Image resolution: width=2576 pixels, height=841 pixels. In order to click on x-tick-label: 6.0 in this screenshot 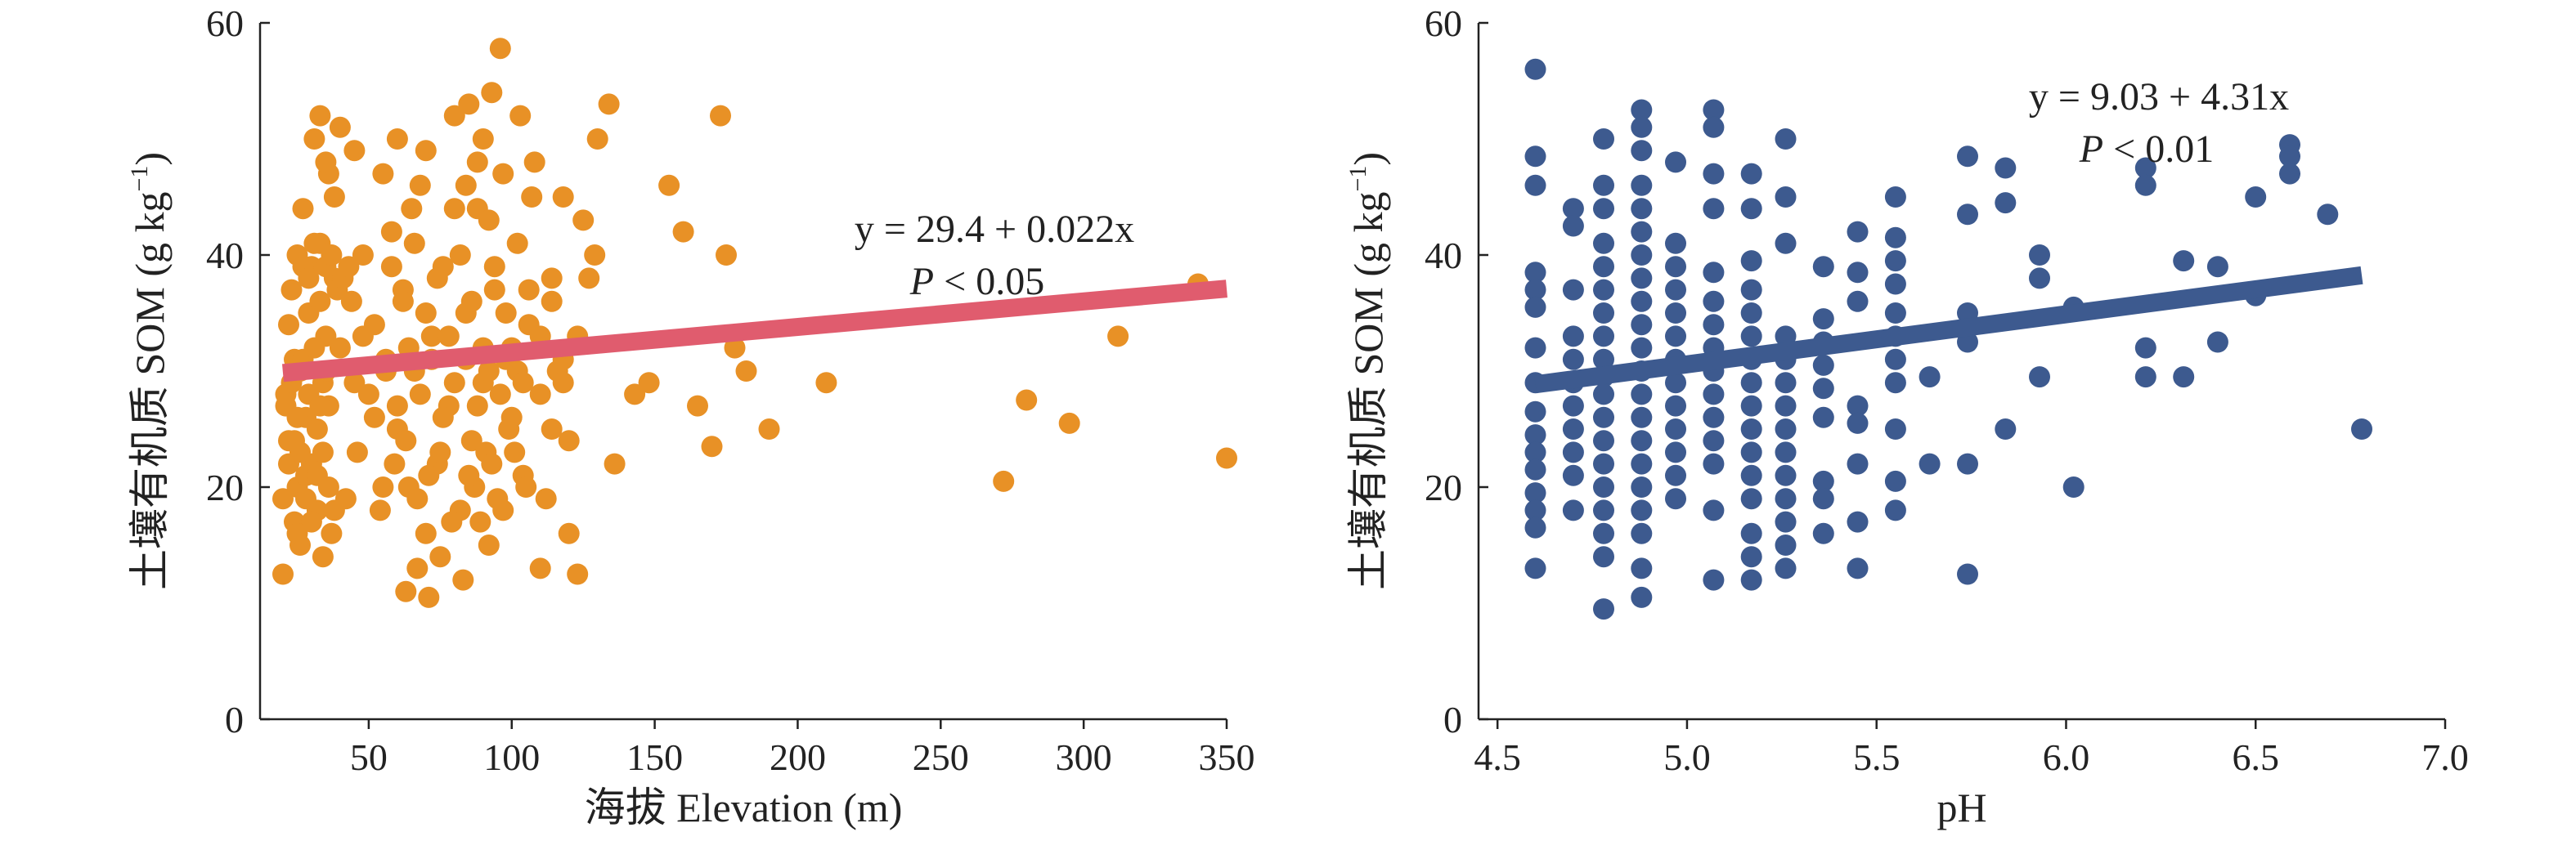, I will do `click(2066, 757)`.